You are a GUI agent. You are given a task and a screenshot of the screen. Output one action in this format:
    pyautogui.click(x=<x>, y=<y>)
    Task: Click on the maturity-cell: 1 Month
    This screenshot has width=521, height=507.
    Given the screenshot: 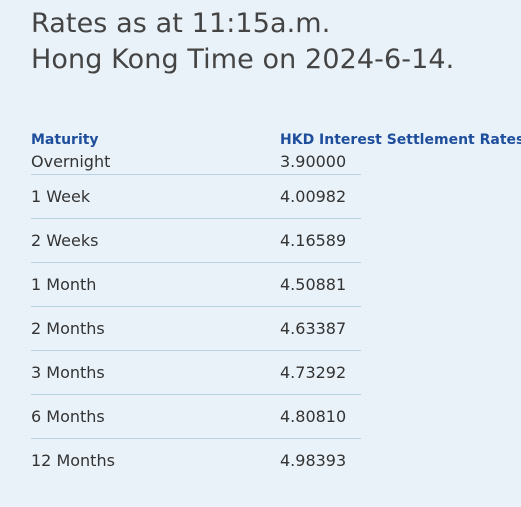 What is the action you would take?
    pyautogui.click(x=64, y=284)
    